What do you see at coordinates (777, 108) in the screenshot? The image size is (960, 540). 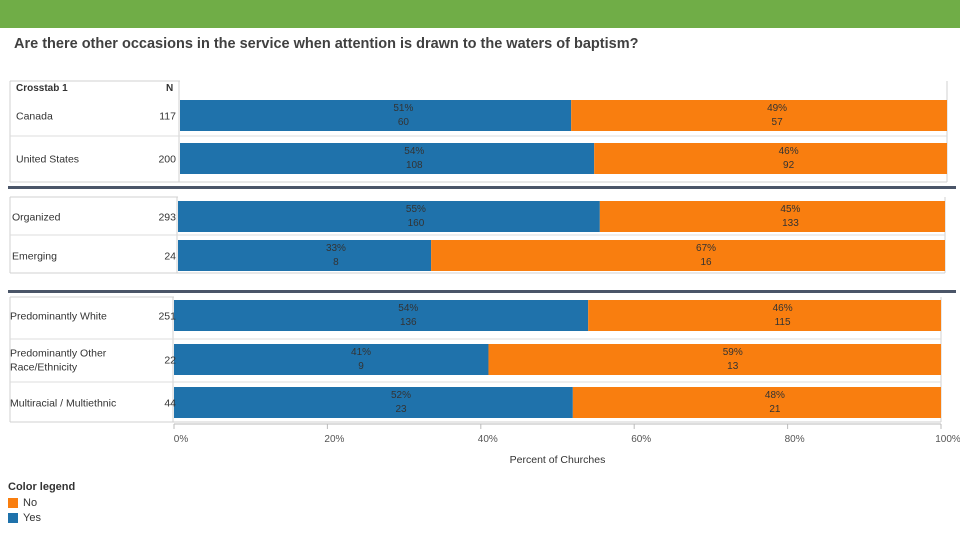 I see `no-percent-label: 49%` at bounding box center [777, 108].